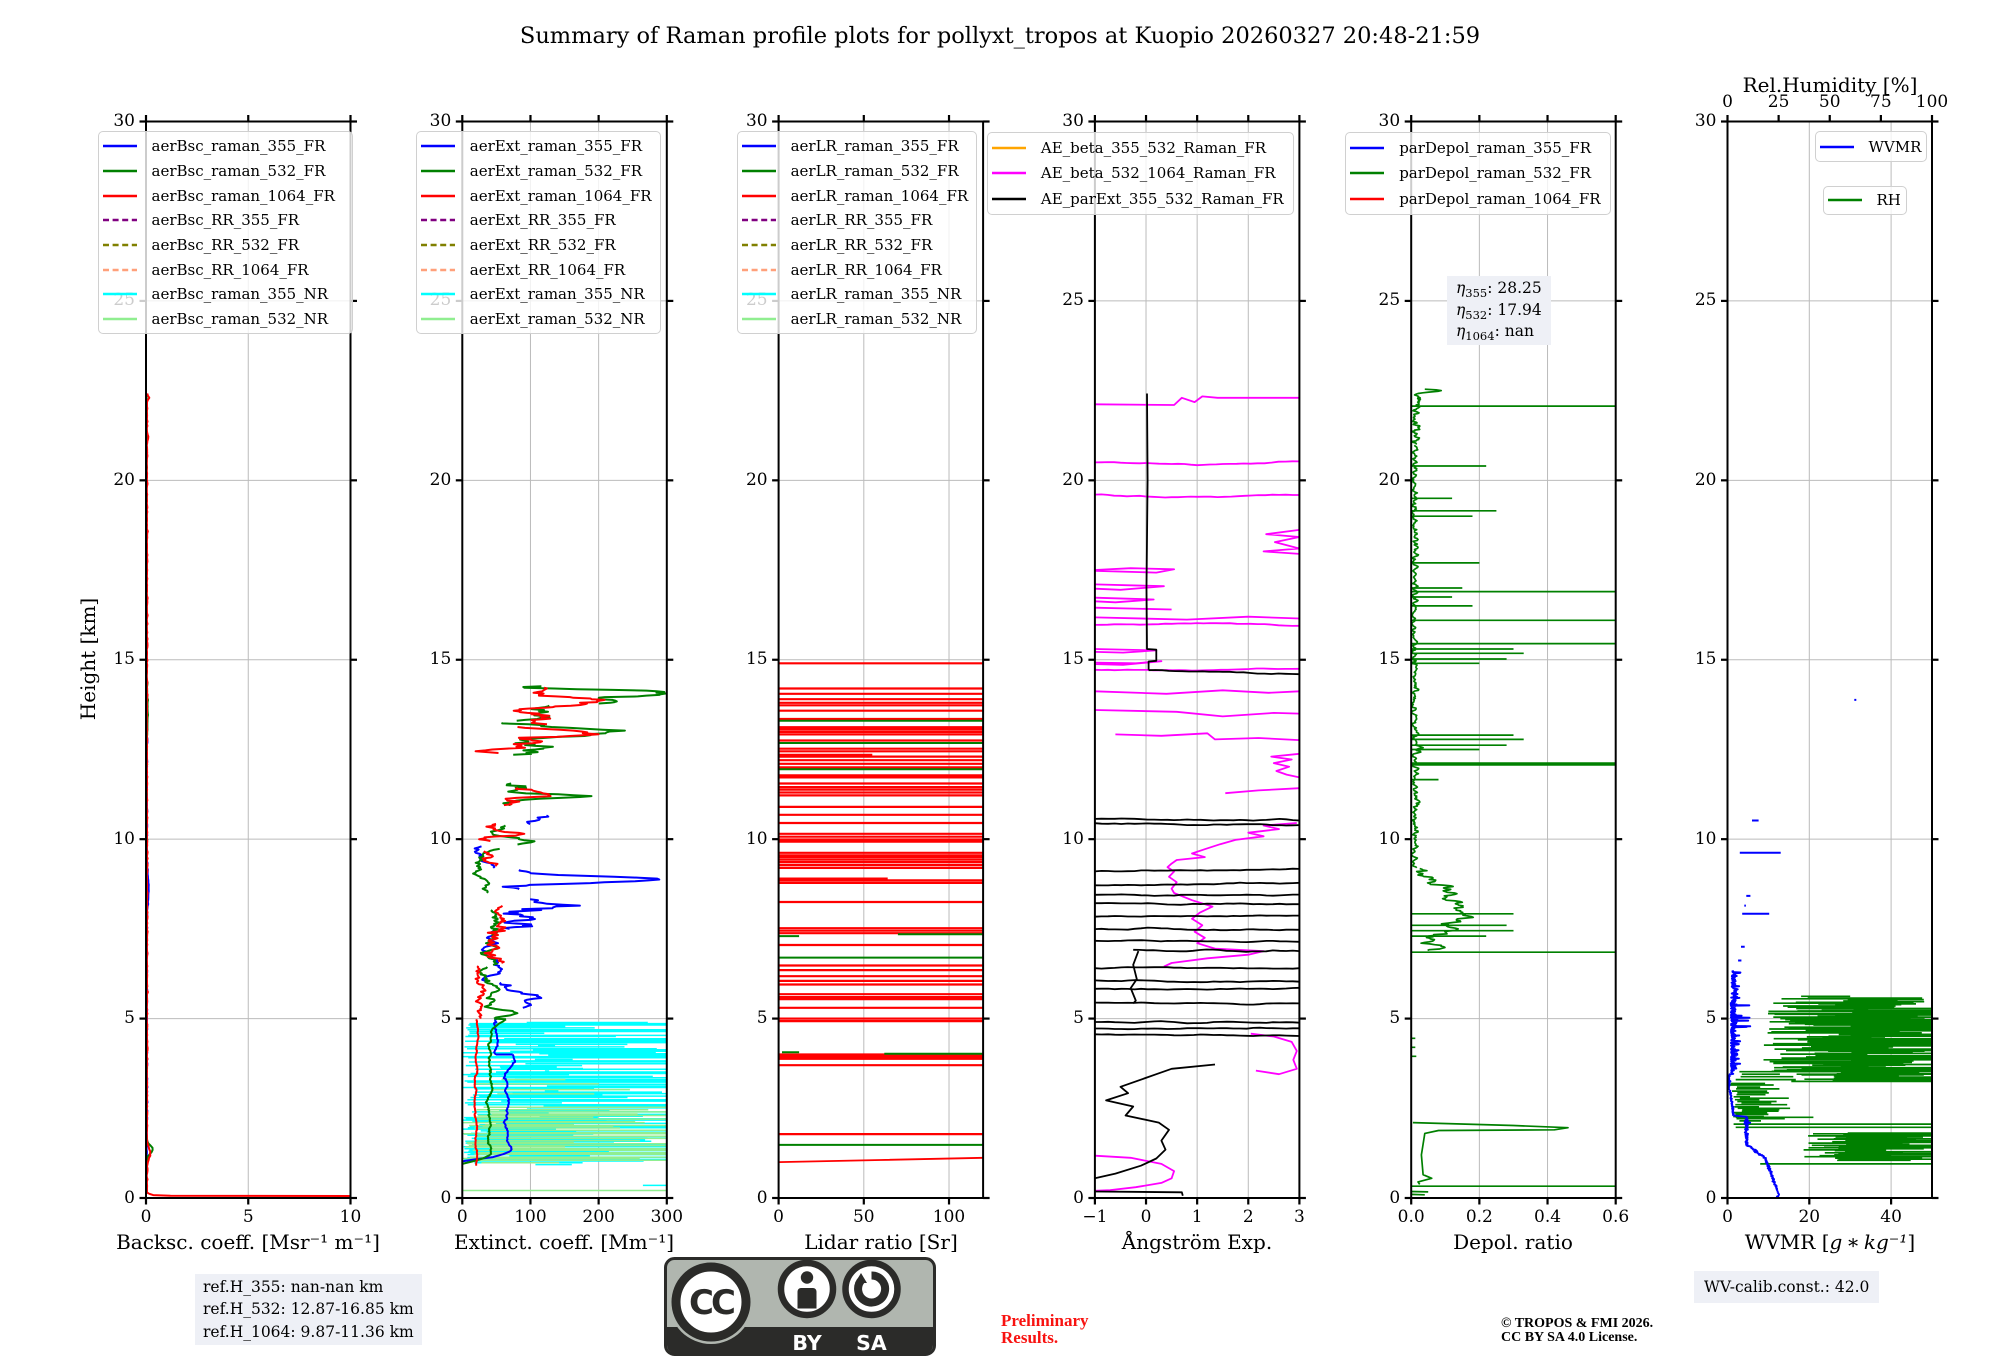 Image resolution: width=2000 pixels, height=1360 pixels. What do you see at coordinates (248, 1216) in the screenshot?
I see `xtick-backsc-1: 5` at bounding box center [248, 1216].